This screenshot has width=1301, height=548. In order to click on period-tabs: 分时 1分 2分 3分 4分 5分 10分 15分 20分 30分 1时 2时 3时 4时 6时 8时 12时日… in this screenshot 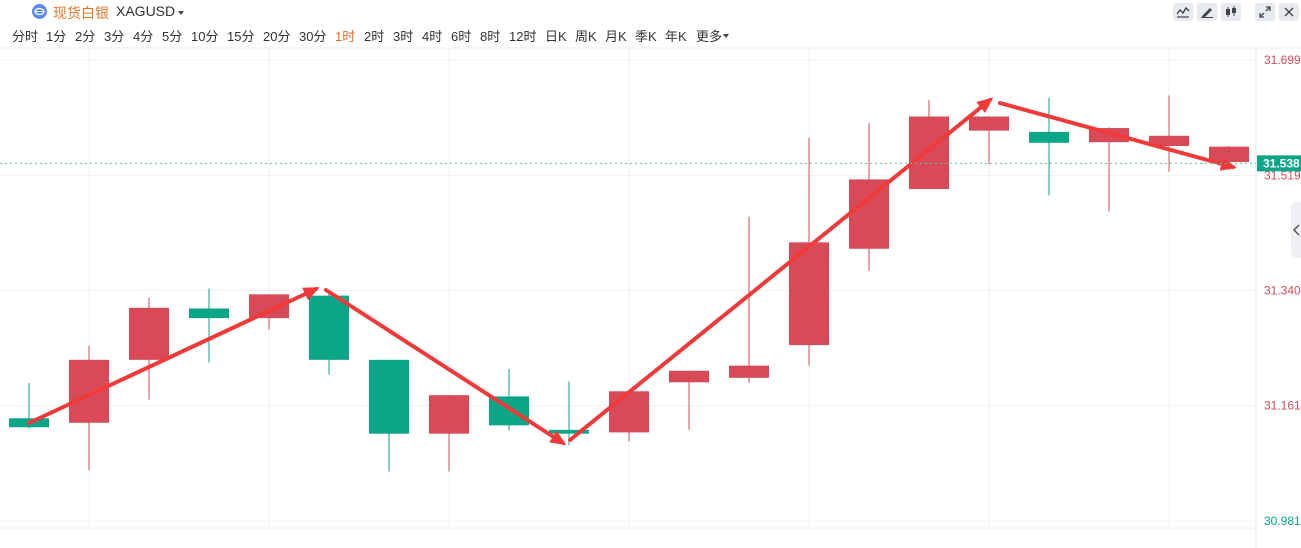, I will do `click(650, 35)`.